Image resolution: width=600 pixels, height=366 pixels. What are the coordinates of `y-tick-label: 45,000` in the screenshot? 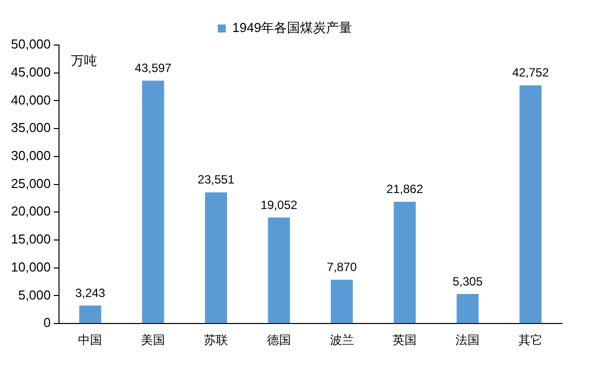 It's located at (30, 72).